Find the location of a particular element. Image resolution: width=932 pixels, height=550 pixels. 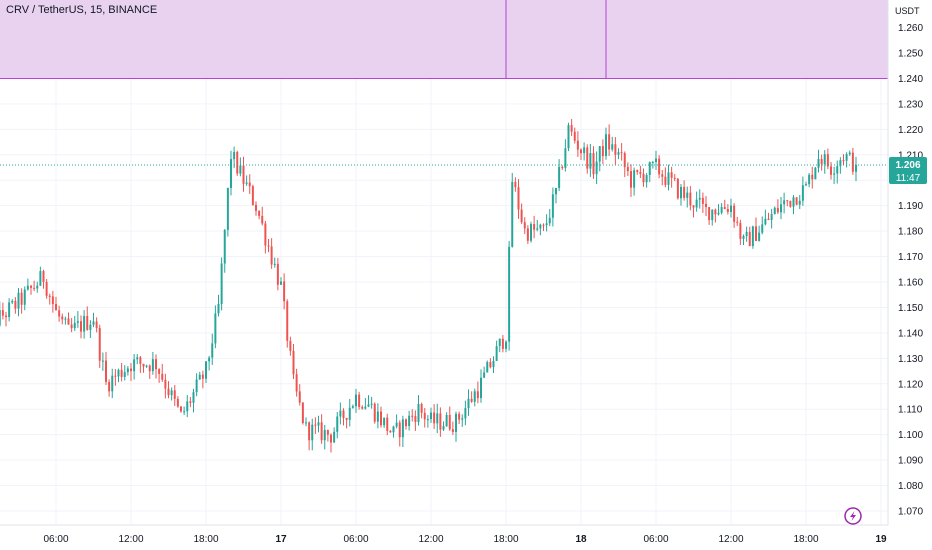

chart-title: CRV / TetherUS, 15, BINANCE is located at coordinates (82, 10).